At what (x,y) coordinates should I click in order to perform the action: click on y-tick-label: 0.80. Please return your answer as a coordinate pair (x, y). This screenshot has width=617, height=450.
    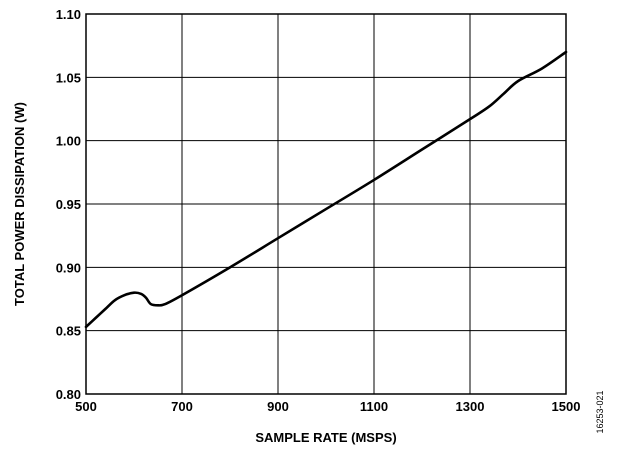
    Looking at the image, I should click on (68, 394).